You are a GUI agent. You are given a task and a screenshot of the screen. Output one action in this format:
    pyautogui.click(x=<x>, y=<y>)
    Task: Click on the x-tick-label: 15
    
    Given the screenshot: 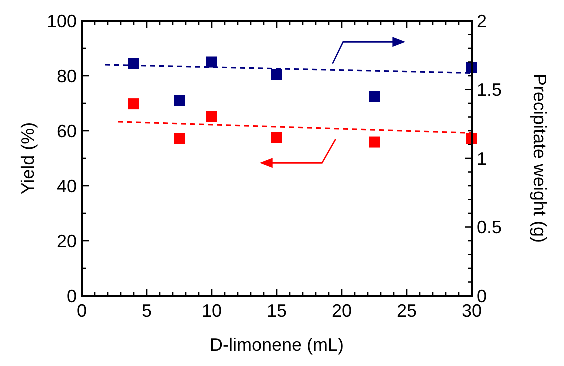 What is the action you would take?
    pyautogui.click(x=277, y=311)
    